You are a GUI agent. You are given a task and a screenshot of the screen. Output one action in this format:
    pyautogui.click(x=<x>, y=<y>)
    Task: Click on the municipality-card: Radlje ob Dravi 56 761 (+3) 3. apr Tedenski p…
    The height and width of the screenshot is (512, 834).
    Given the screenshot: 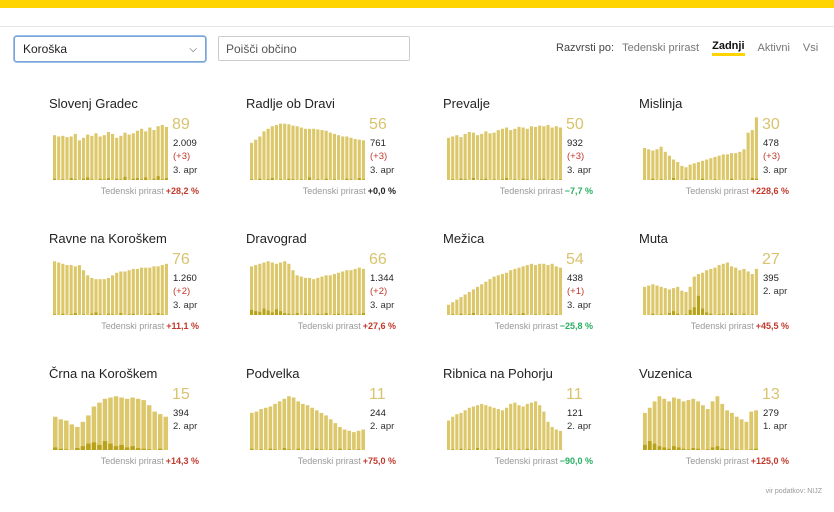 What is the action you would take?
    pyautogui.click(x=326, y=151)
    